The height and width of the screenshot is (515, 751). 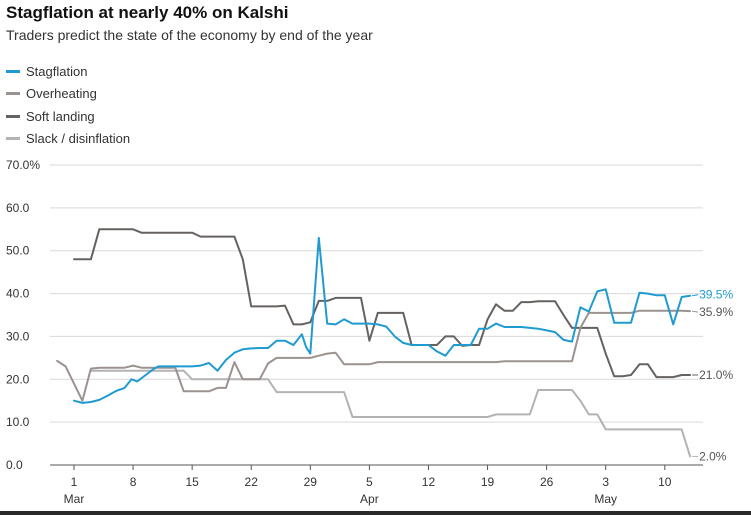 What do you see at coordinates (665, 482) in the screenshot?
I see `x-tick-label: 10` at bounding box center [665, 482].